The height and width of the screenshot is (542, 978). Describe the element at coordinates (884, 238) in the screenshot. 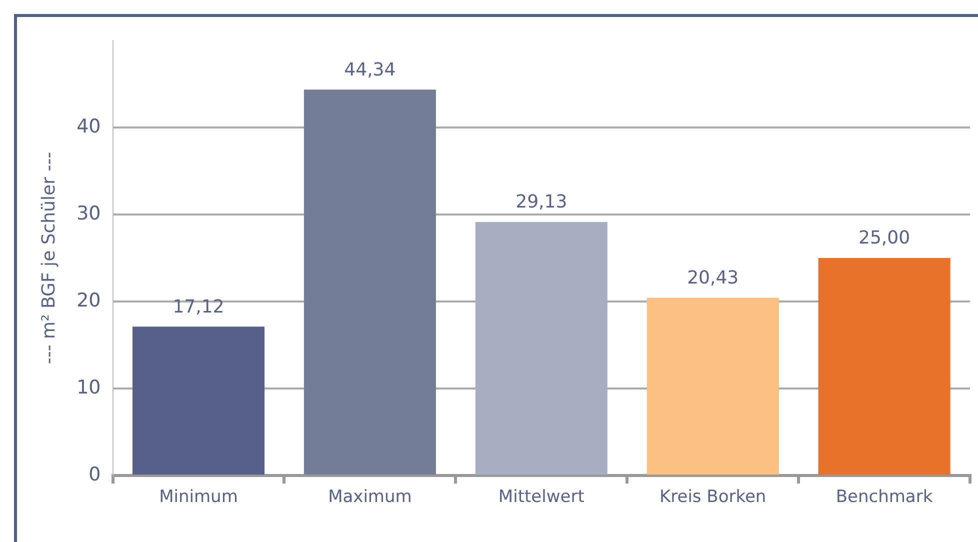

I see `data-label: 25,00` at that location.